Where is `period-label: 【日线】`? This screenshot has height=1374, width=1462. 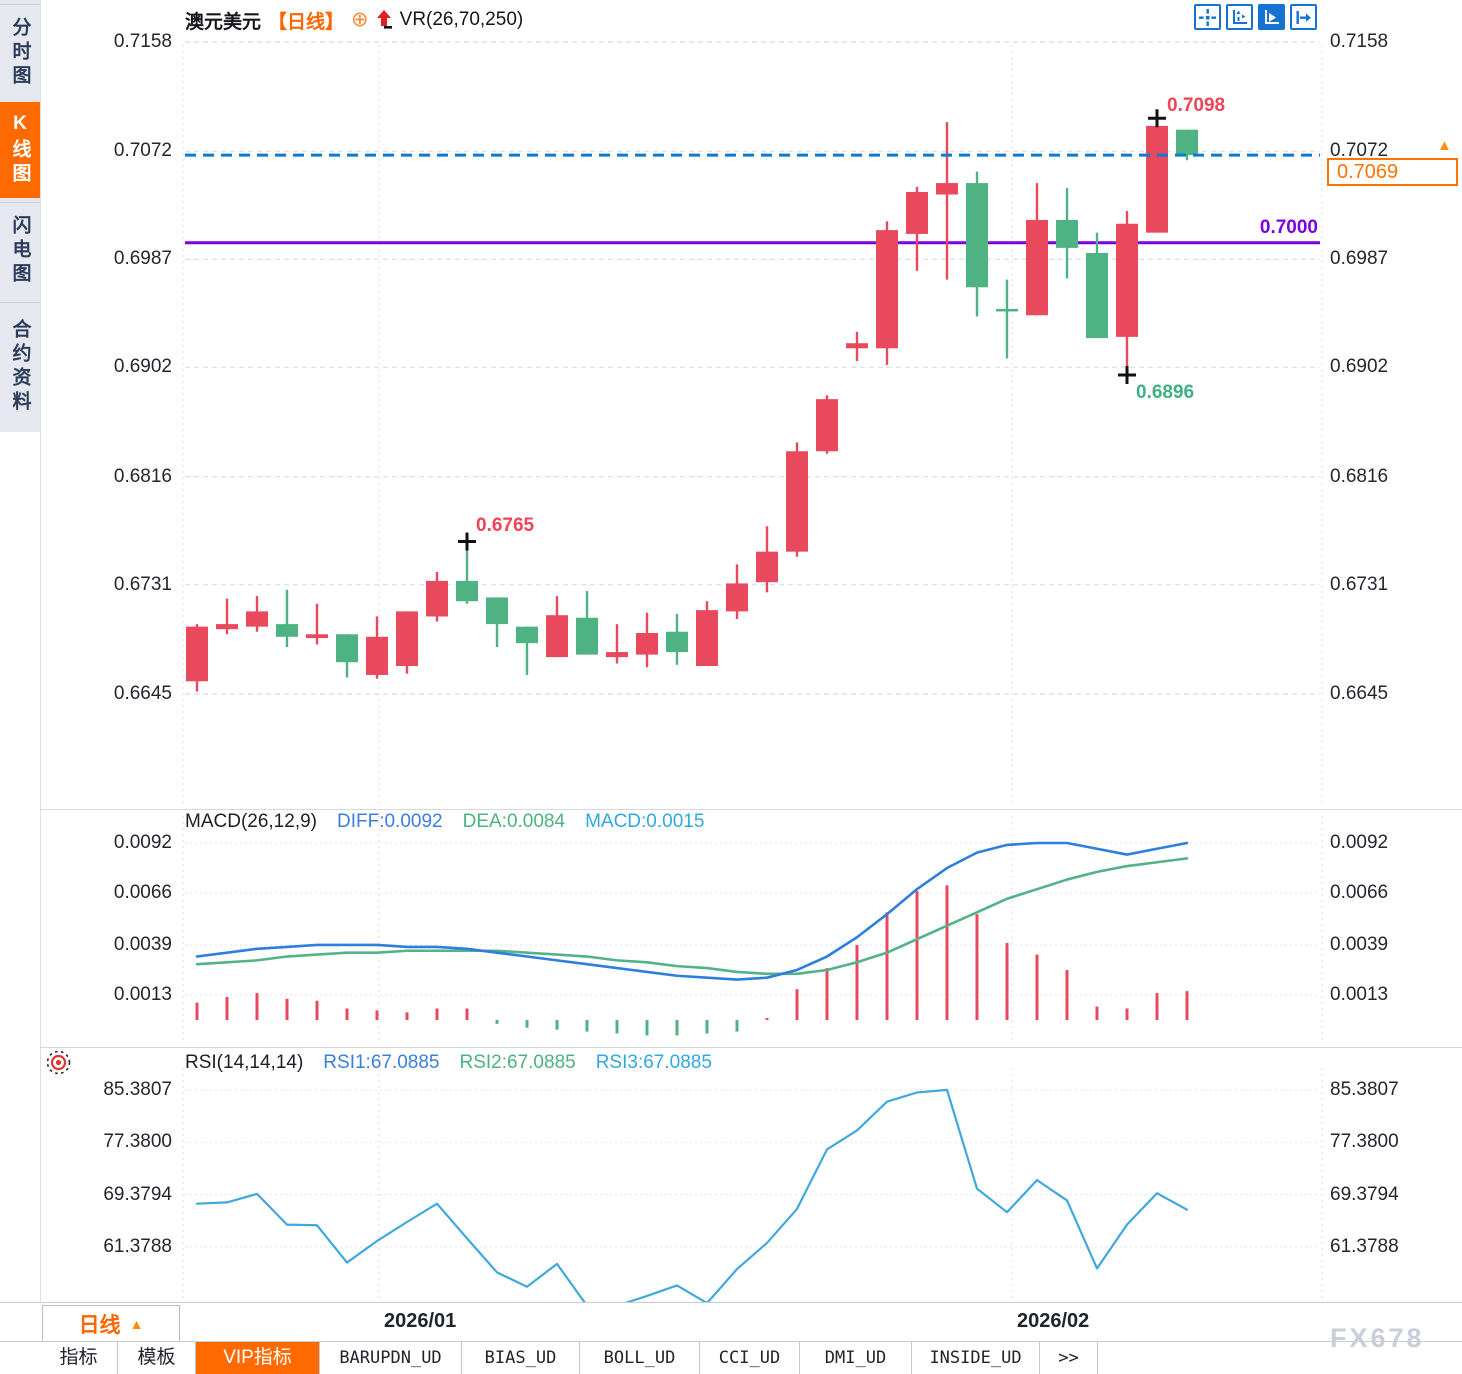 period-label: 【日线】 is located at coordinates (306, 22).